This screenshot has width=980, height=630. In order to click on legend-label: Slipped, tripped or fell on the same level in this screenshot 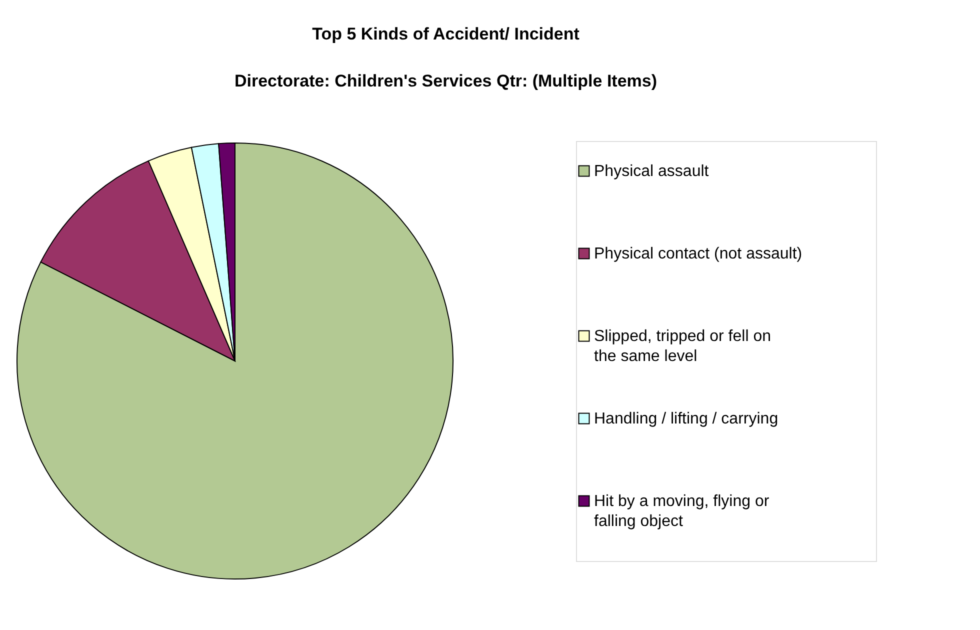, I will do `click(682, 346)`.